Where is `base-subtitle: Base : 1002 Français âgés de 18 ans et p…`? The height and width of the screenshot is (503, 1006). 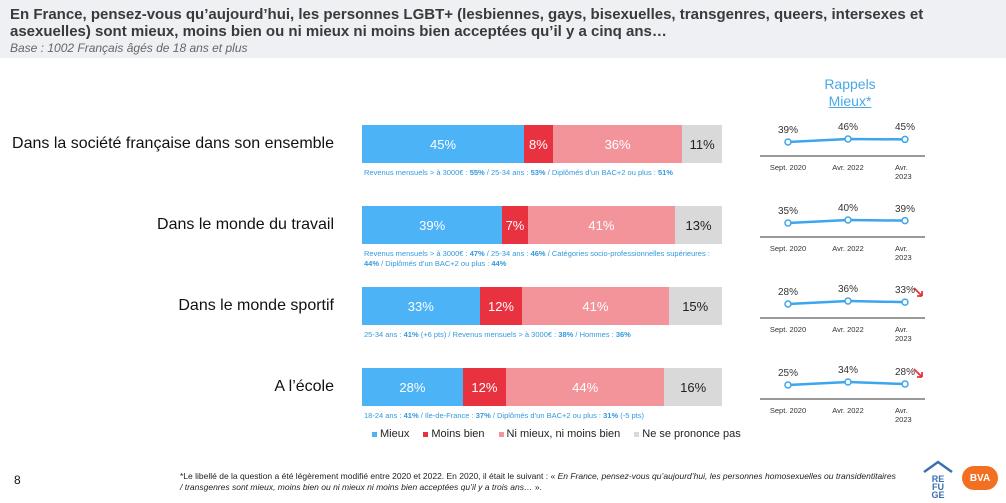
base-subtitle: Base : 1002 Français âgés de 18 ans et p… is located at coordinates (129, 48).